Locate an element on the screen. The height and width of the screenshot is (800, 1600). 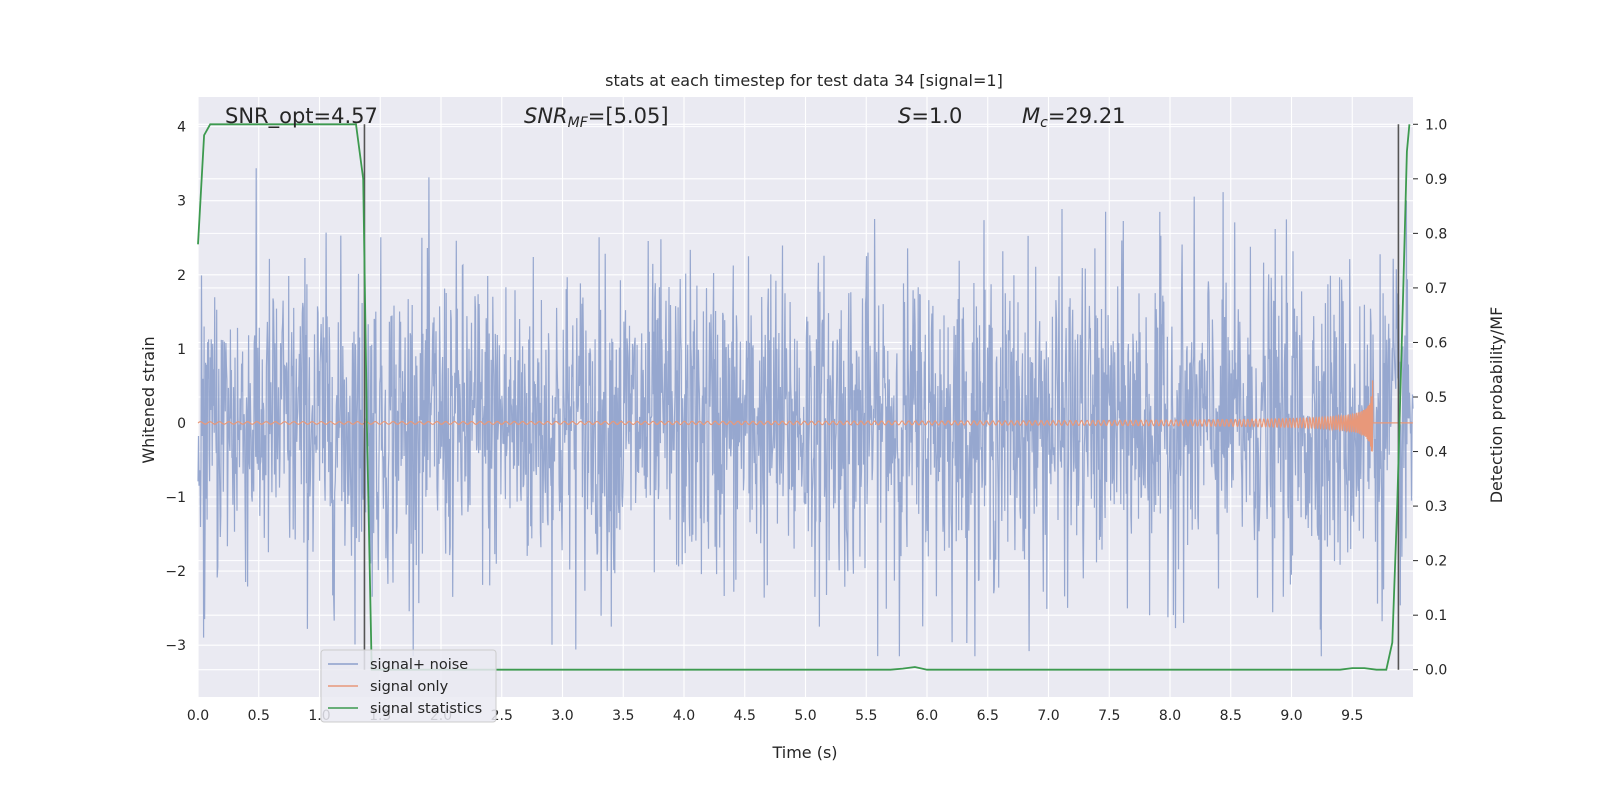
y-right-tick-labels: 0.0 0.1 0.2 0.3 0.4 0.5 0.6 0.7 0.8 0.9 1.0 is located at coordinates (1430, 398).